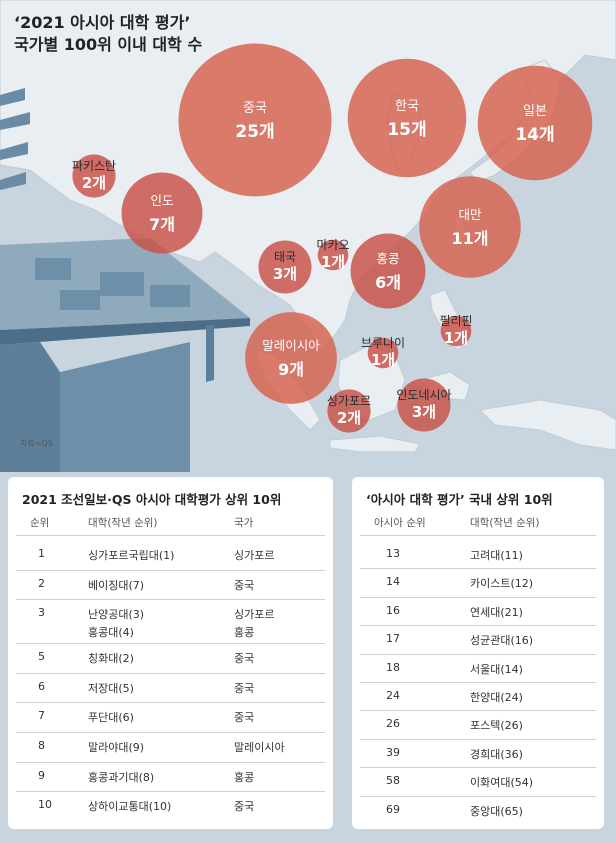 This screenshot has width=616, height=843. I want to click on bubble-말레이시아, so click(291, 358).